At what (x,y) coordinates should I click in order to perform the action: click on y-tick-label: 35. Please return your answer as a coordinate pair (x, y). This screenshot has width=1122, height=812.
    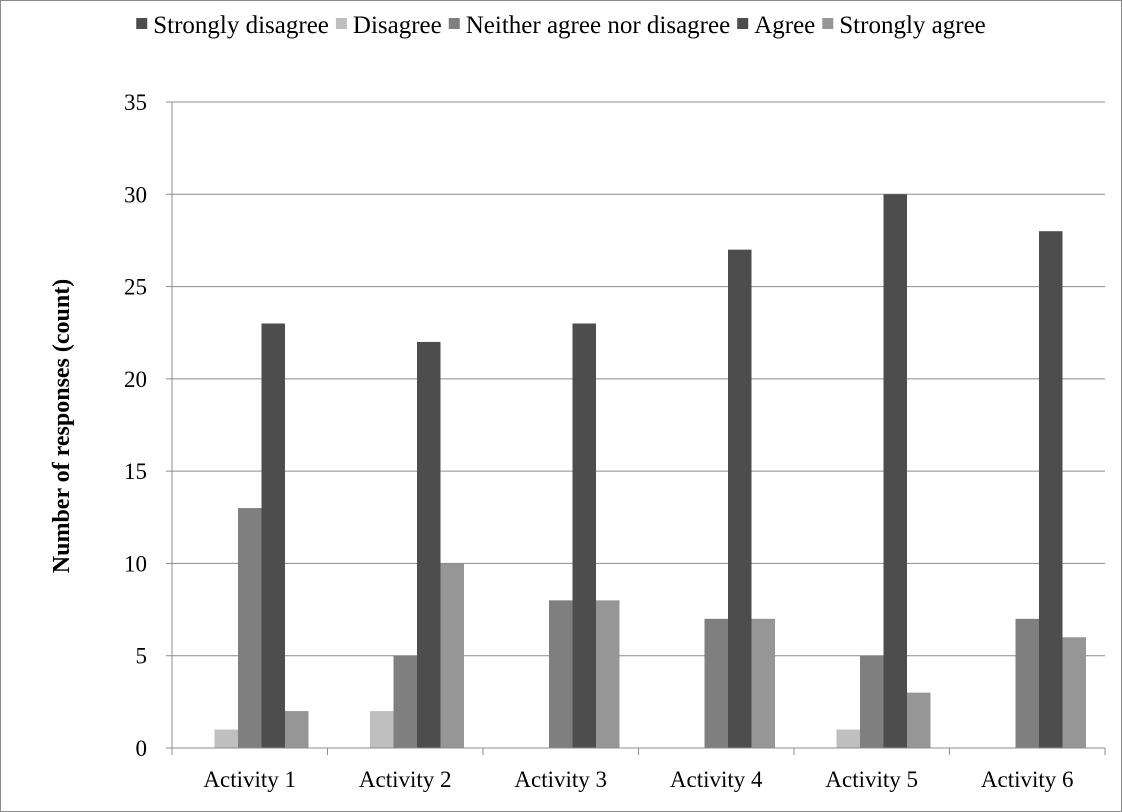
    Looking at the image, I should click on (135, 102).